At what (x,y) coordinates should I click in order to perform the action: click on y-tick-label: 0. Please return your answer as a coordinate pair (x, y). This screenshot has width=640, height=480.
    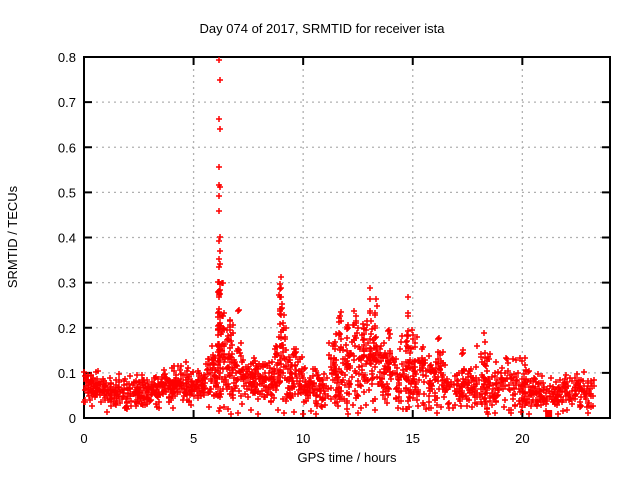
    Looking at the image, I should click on (72, 418).